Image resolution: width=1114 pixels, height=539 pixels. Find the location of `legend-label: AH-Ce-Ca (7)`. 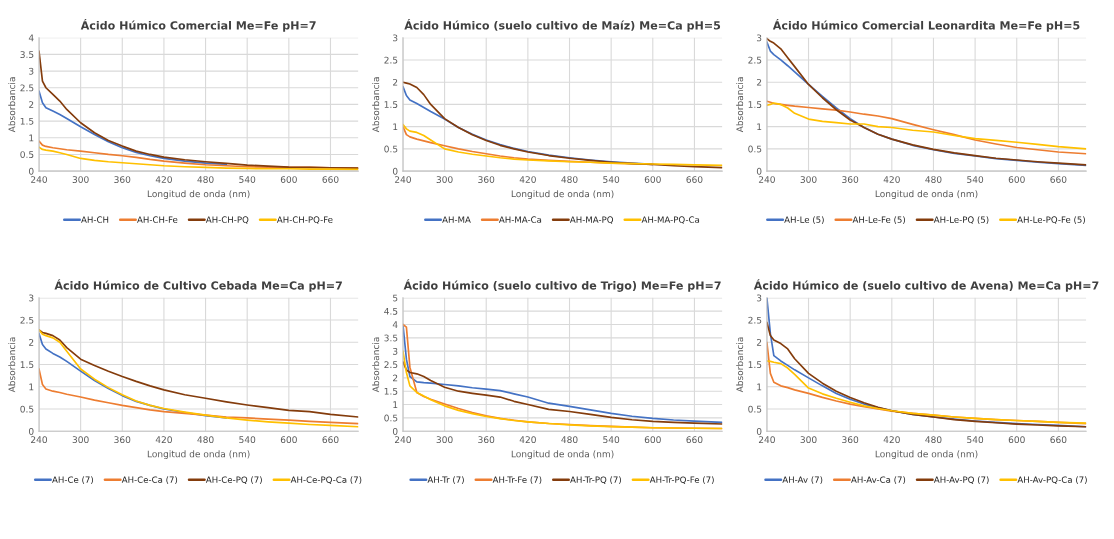

legend-label: AH-Ce-Ca (7) is located at coordinates (149, 480).